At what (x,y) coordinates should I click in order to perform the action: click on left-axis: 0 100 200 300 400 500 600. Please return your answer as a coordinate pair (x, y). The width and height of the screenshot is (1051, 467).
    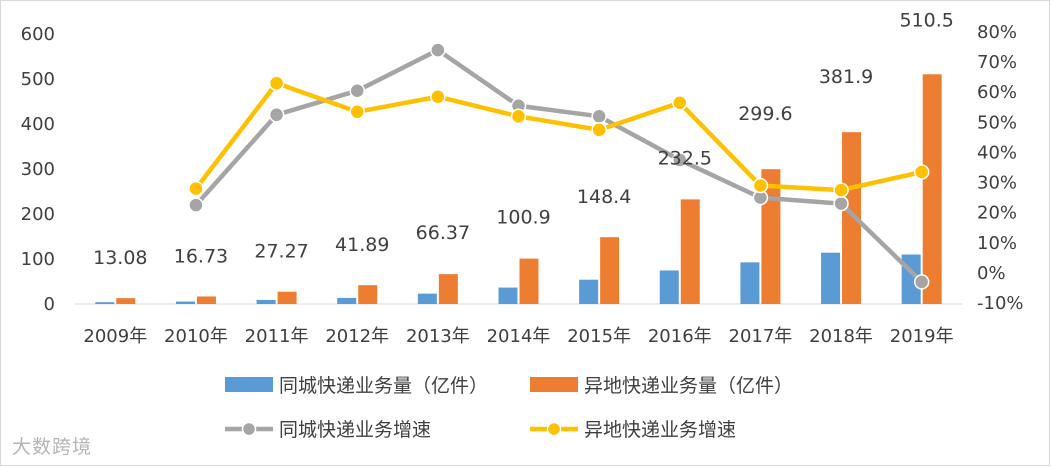
    Looking at the image, I should click on (38, 169).